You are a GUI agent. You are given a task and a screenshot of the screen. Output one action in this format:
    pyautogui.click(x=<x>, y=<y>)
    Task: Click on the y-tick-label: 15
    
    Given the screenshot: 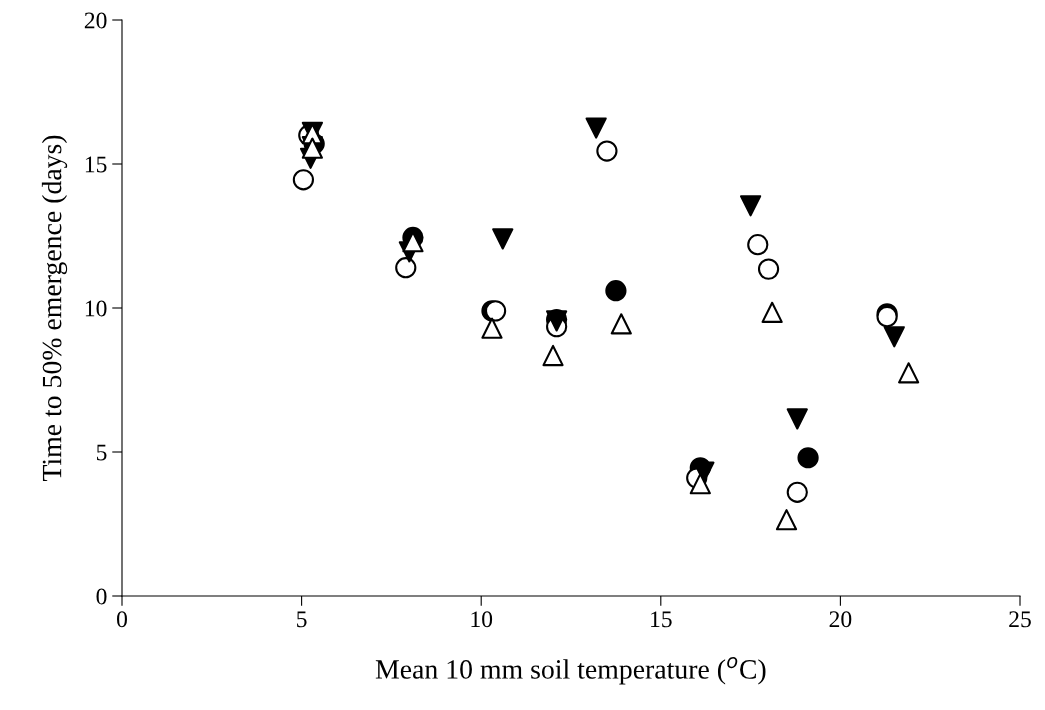 What is the action you would take?
    pyautogui.click(x=96, y=164)
    